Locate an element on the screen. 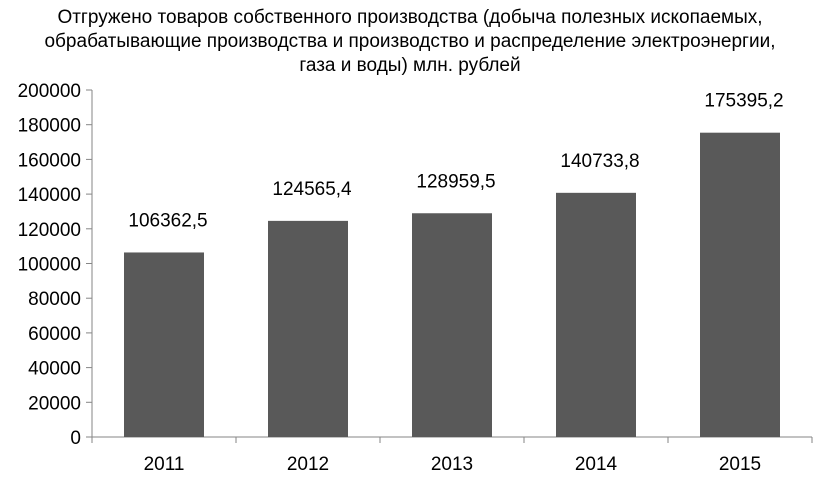  y-tick-label: 80000 is located at coordinates (54, 299).